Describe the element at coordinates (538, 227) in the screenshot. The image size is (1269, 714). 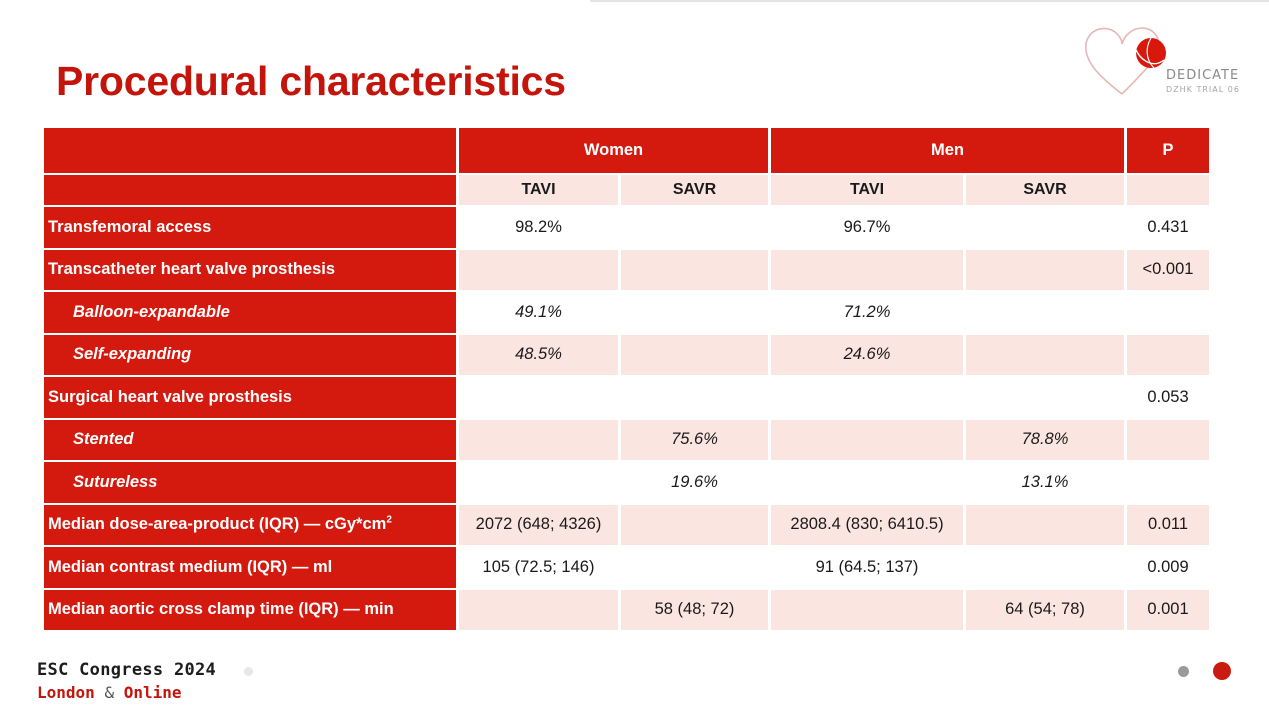
I see `women-tavi-cell: 98.2%` at that location.